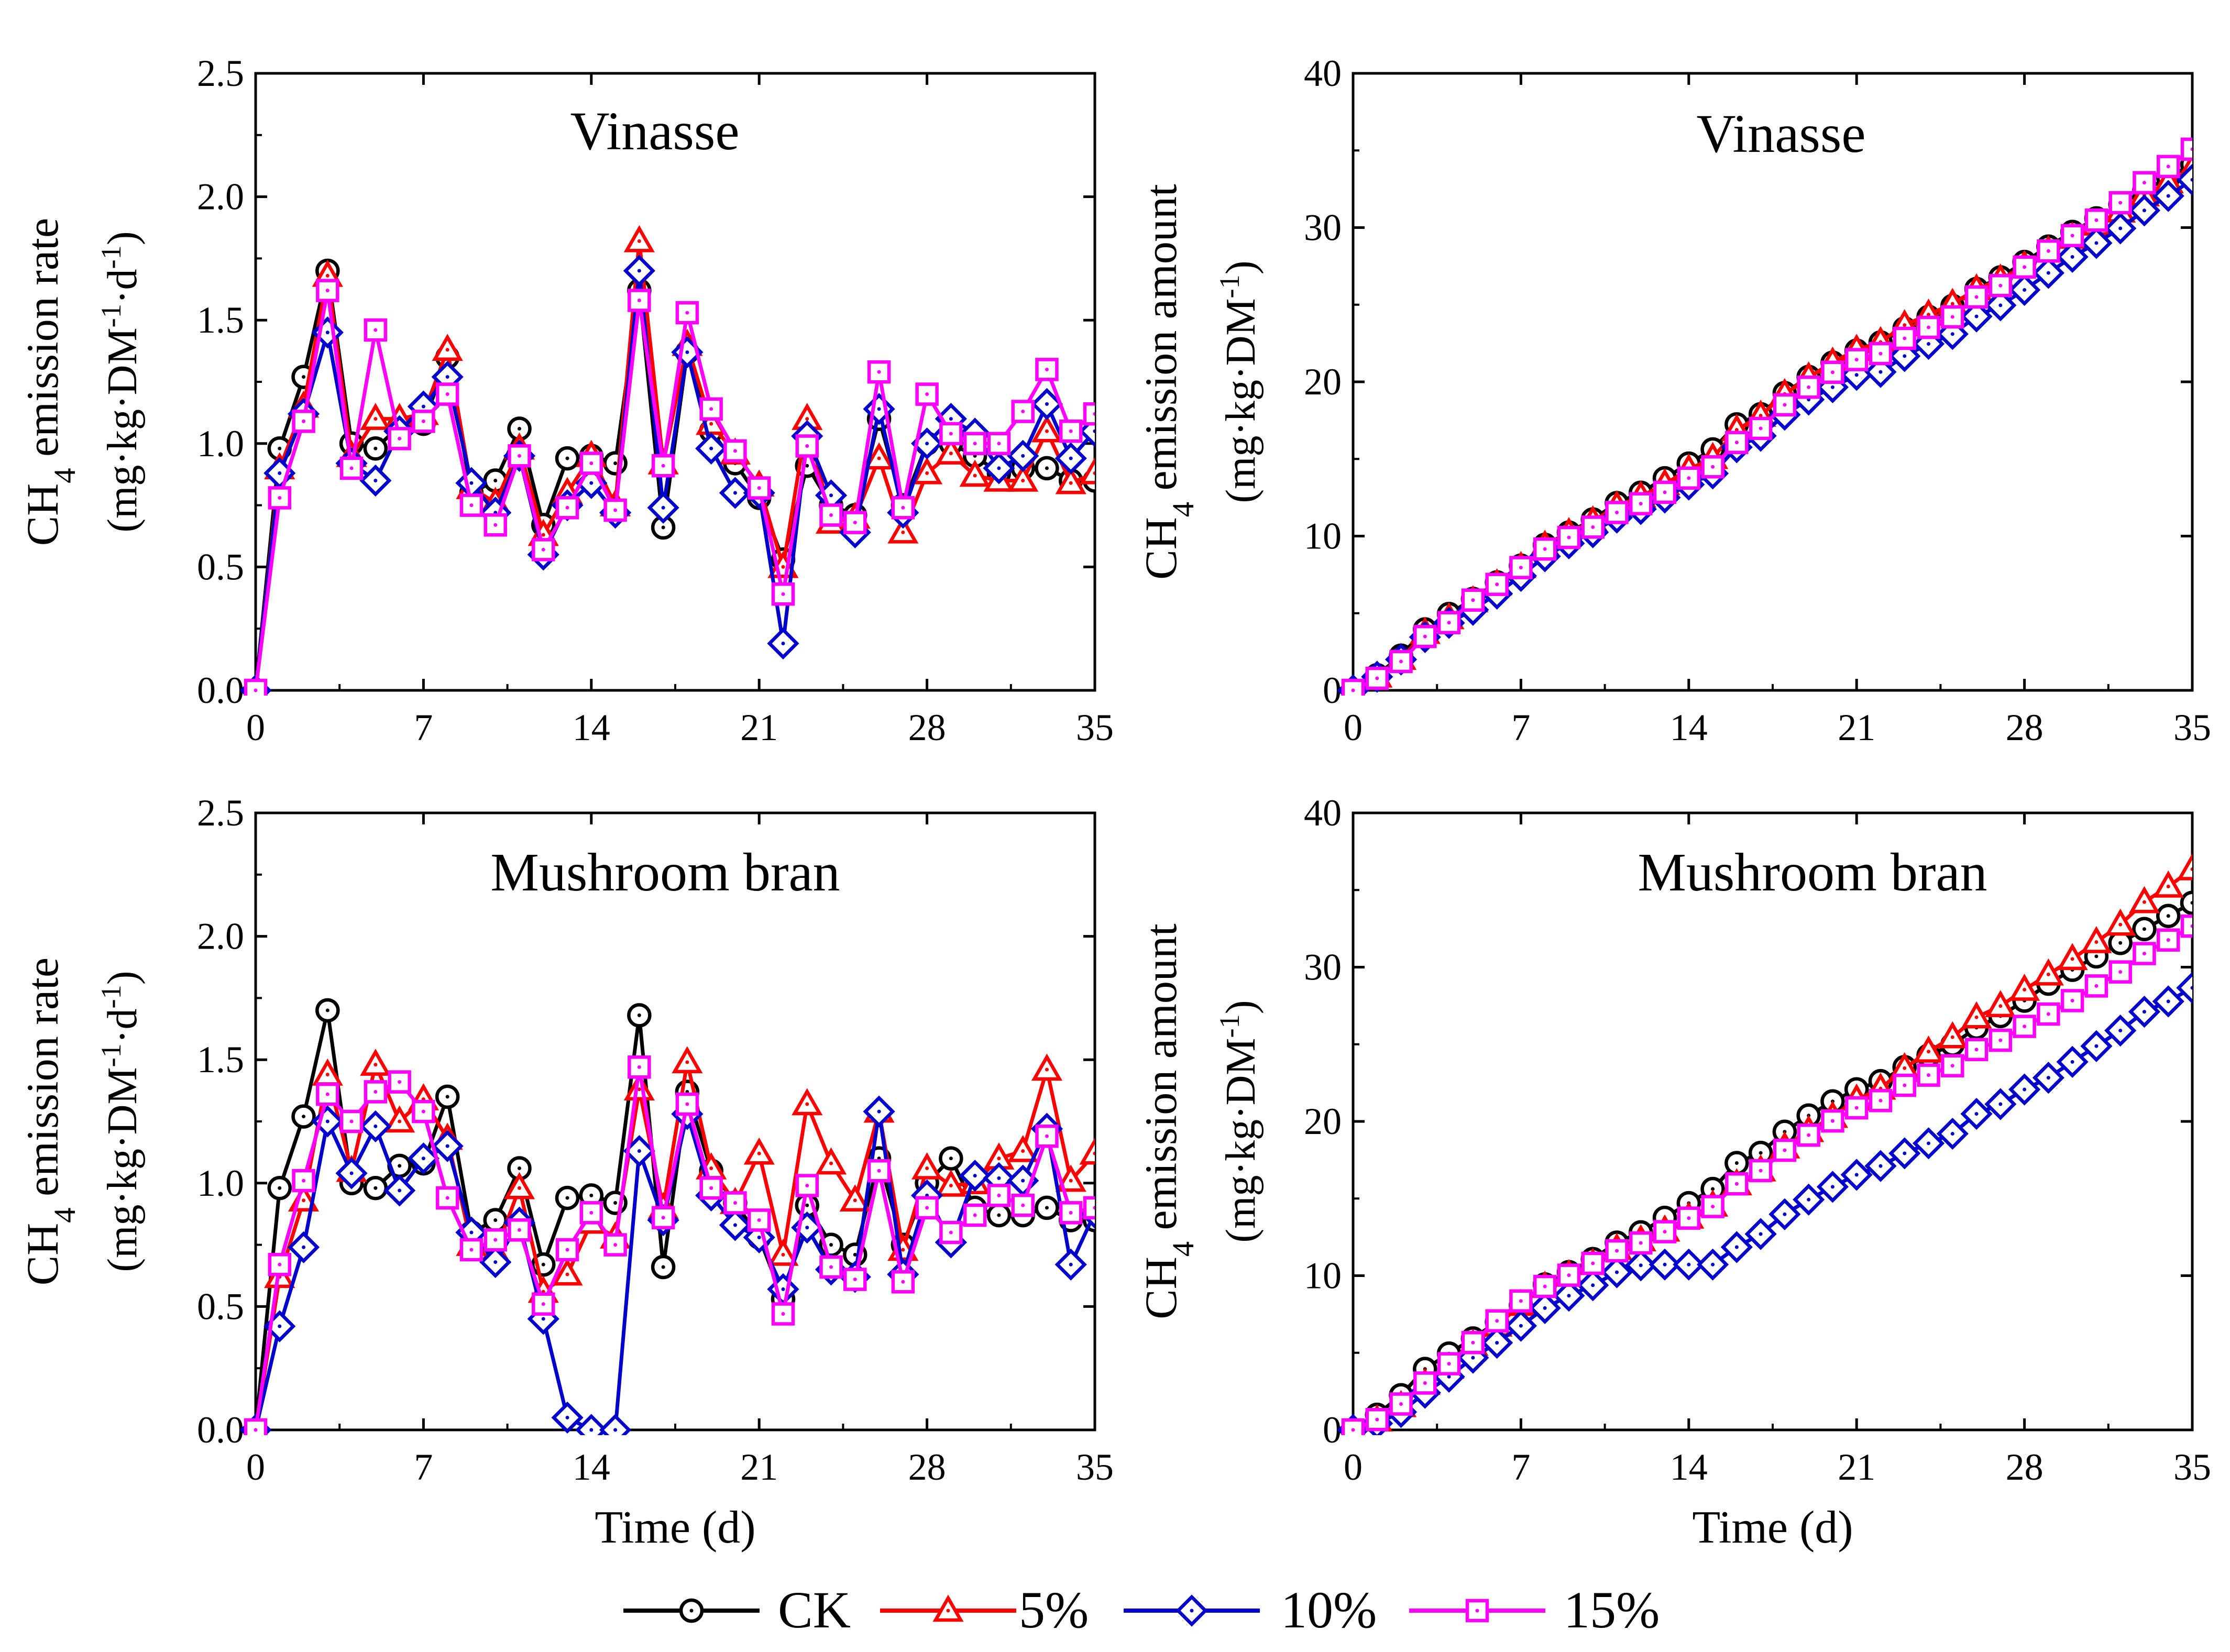 The width and height of the screenshot is (2230, 1652). I want to click on legend-label: 15%, so click(1612, 1610).